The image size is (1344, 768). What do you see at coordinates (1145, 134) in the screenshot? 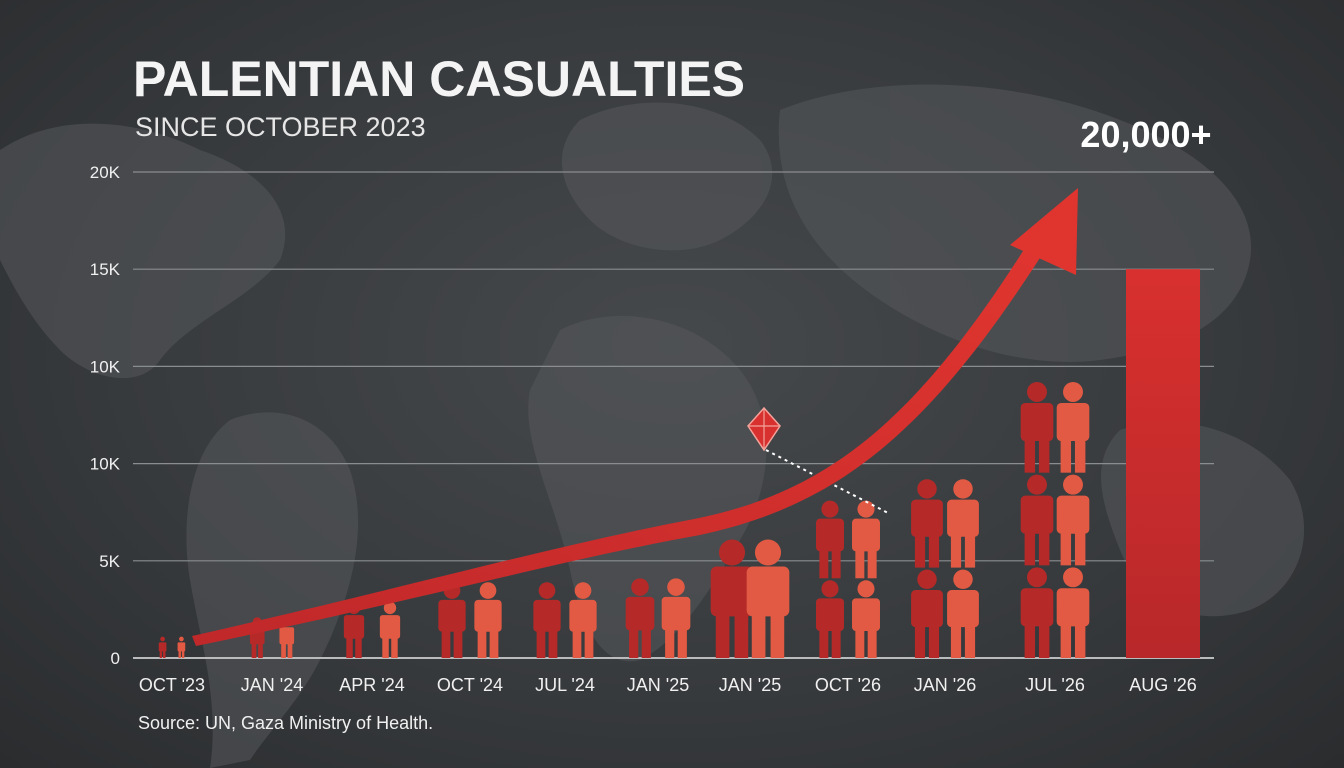
I see `callout-value: 20,000+` at bounding box center [1145, 134].